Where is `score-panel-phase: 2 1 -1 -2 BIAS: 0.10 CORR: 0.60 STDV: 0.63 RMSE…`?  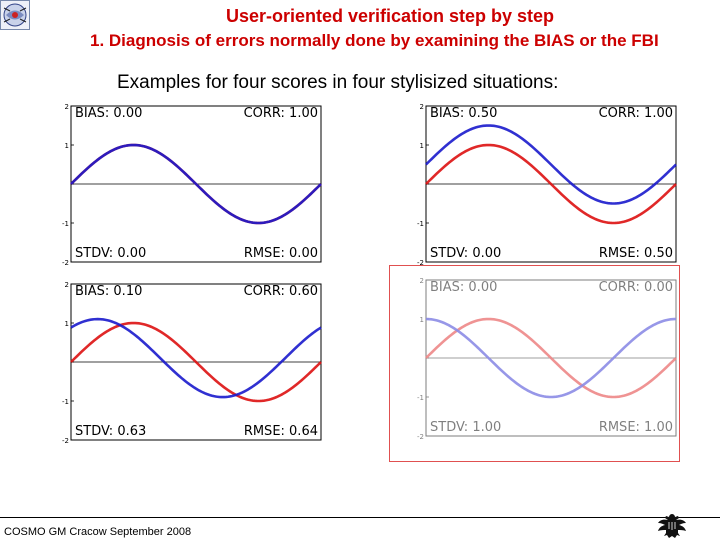
score-panel-phase: 2 1 -1 -2 BIAS: 0.10 CORR: 0.60 STDV: 0.63 RMSE… is located at coordinates (193, 363).